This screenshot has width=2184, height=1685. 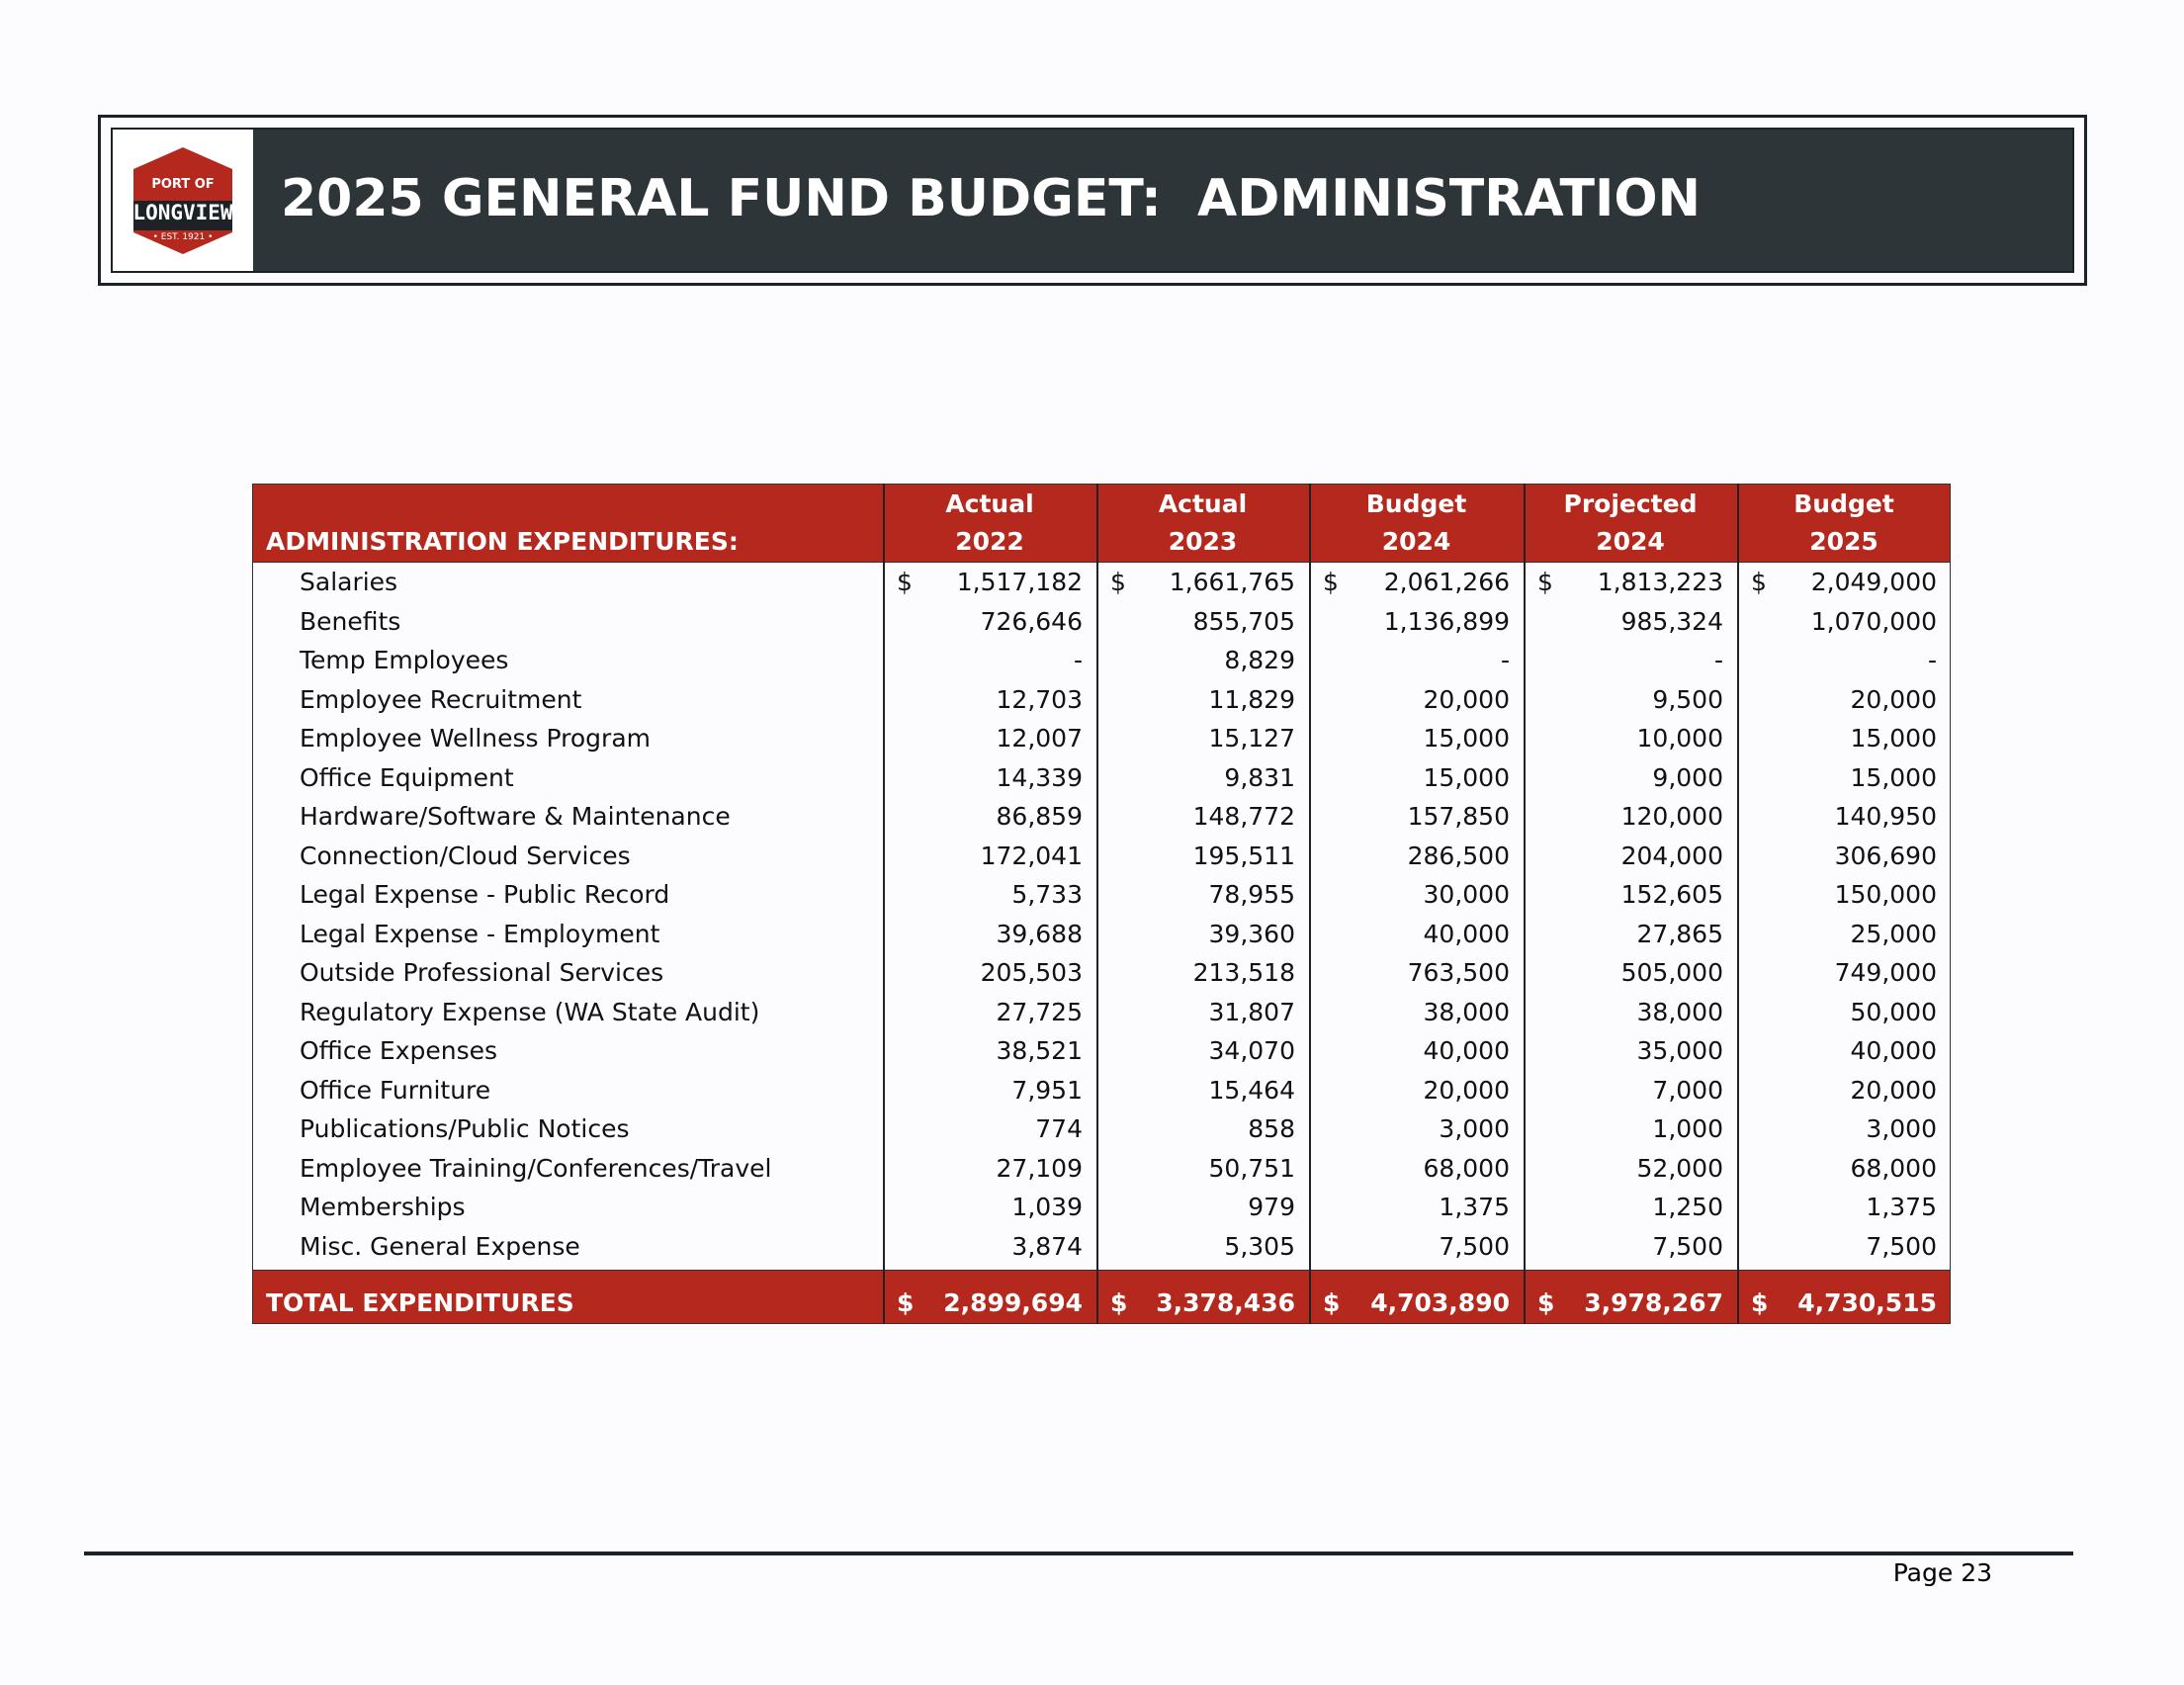 I want to click on column-header: Actual, so click(x=989, y=503).